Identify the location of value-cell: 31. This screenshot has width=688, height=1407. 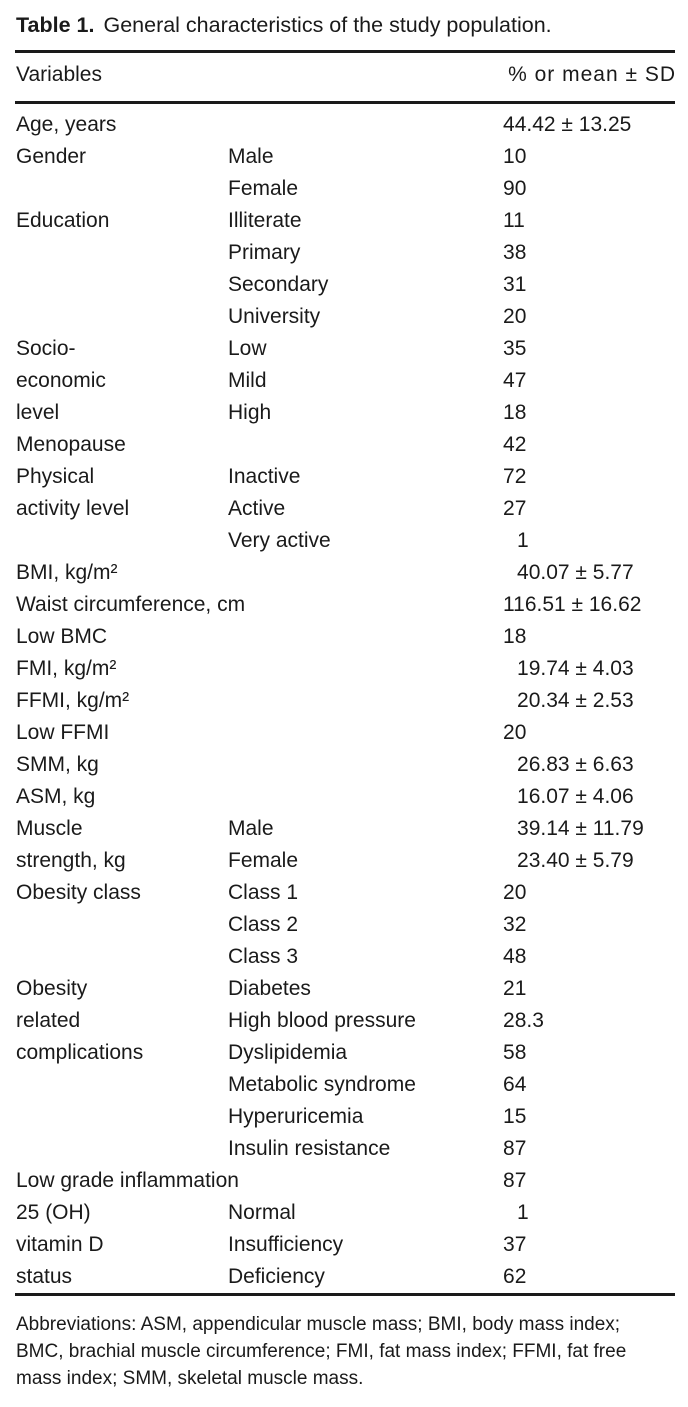
(589, 285).